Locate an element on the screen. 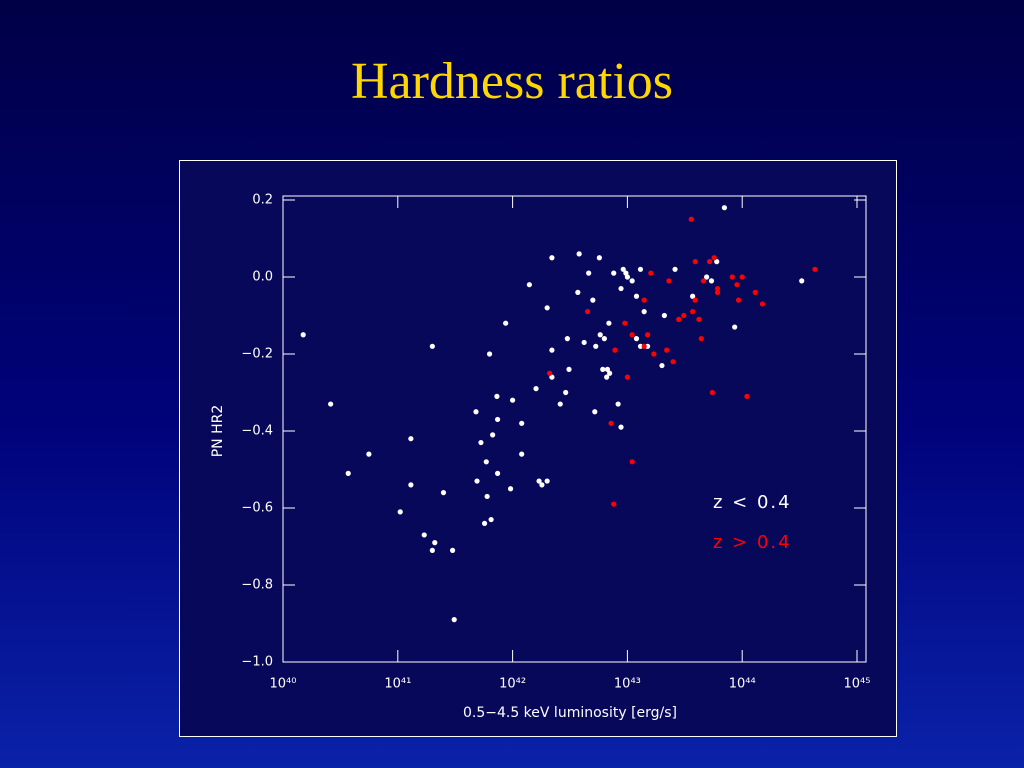 Image resolution: width=1024 pixels, height=768 pixels. y-tick-label: 0.2 is located at coordinates (262, 200).